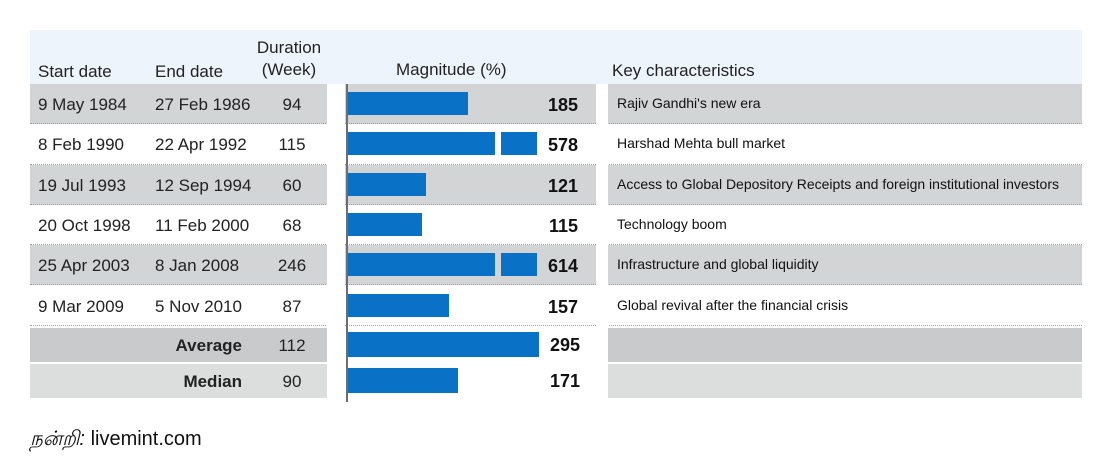 The height and width of the screenshot is (457, 1117). I want to click on summary-median-duration: 90, so click(292, 381).